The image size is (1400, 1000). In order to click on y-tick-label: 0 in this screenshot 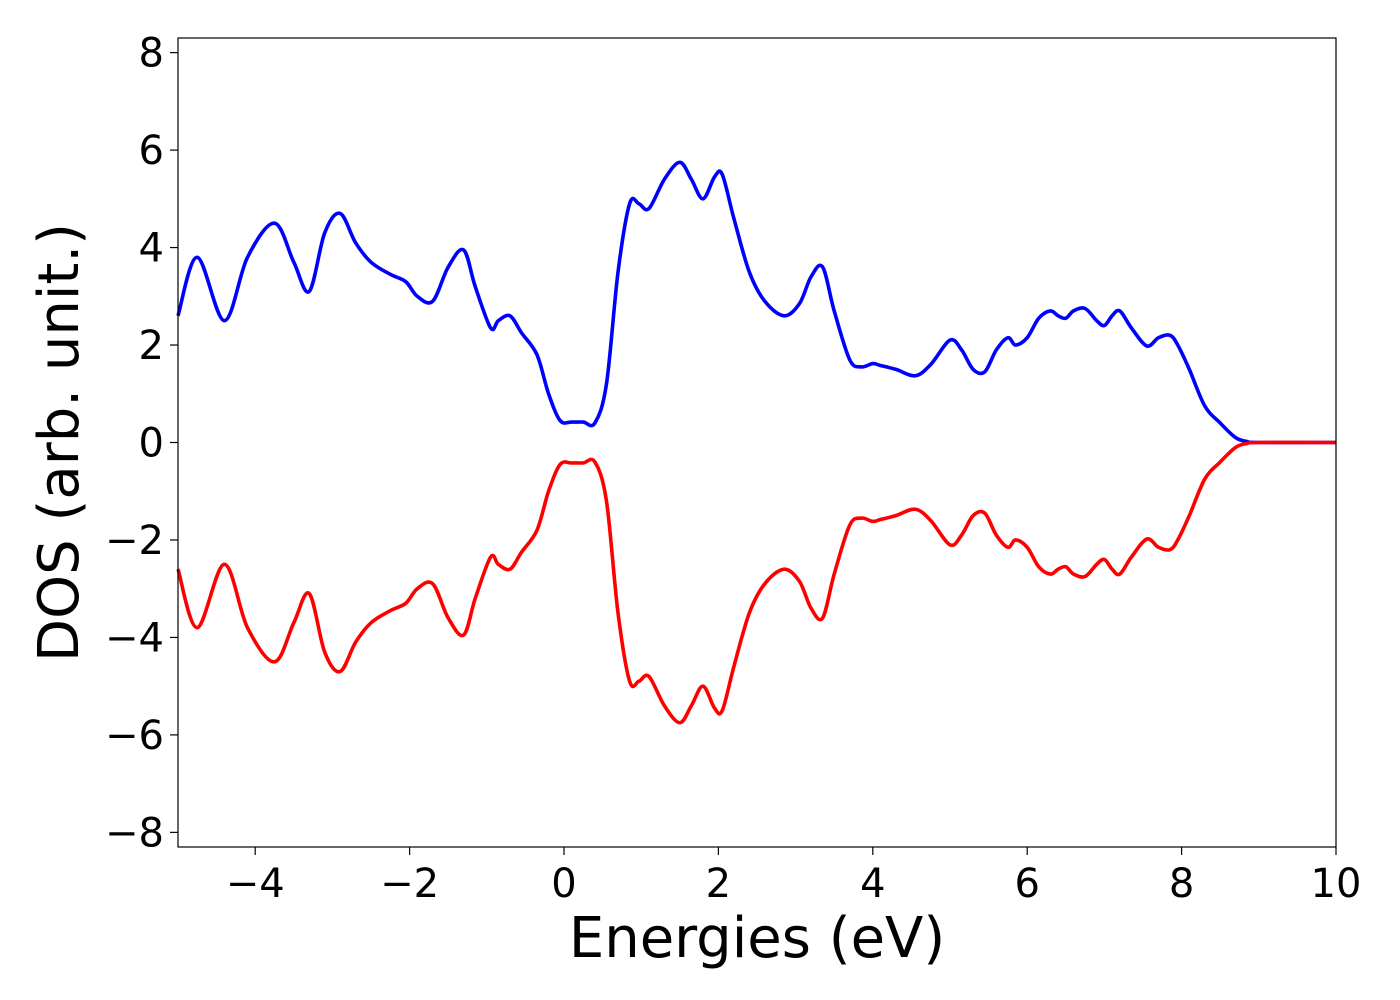, I will do `click(151, 444)`.